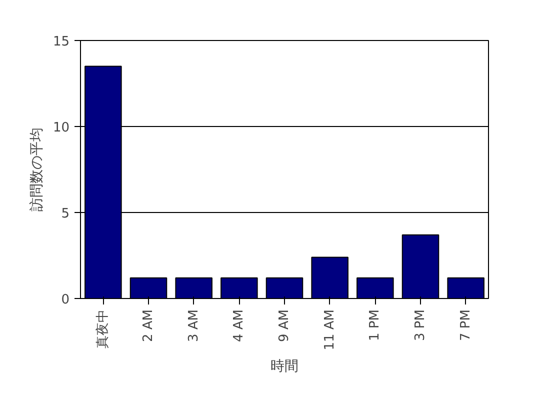  Describe the element at coordinates (284, 366) in the screenshot. I see `x-axis-title: 時間` at that location.